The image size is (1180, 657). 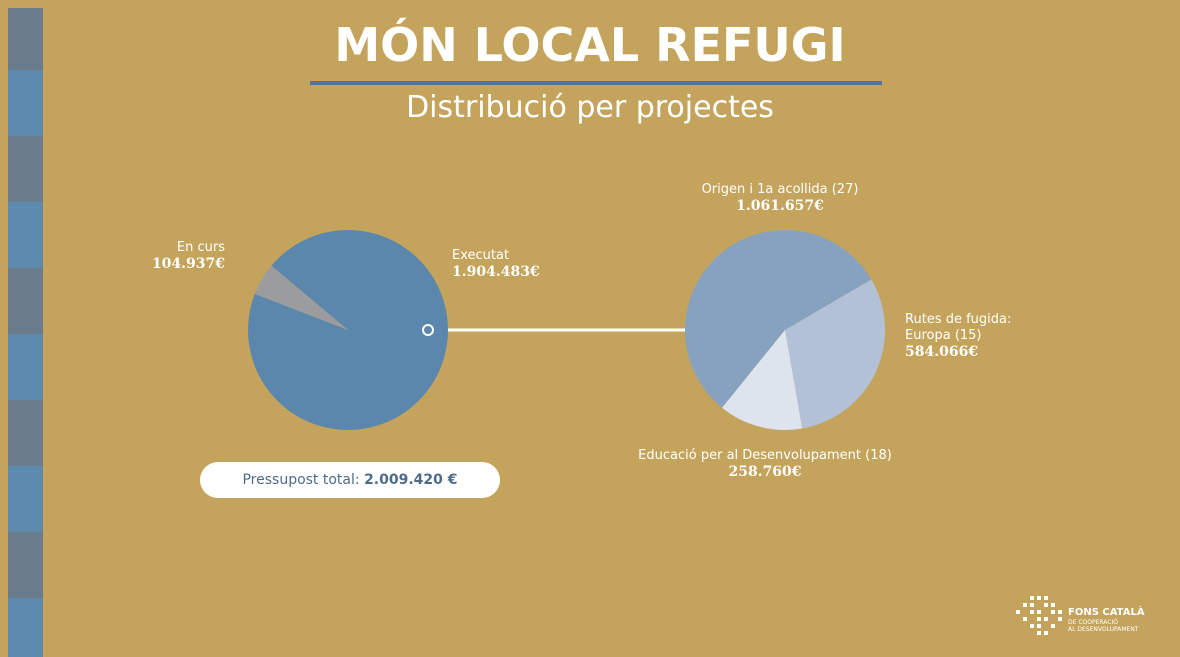 I want to click on slice-label: En curs 104.937€, so click(x=175, y=256).